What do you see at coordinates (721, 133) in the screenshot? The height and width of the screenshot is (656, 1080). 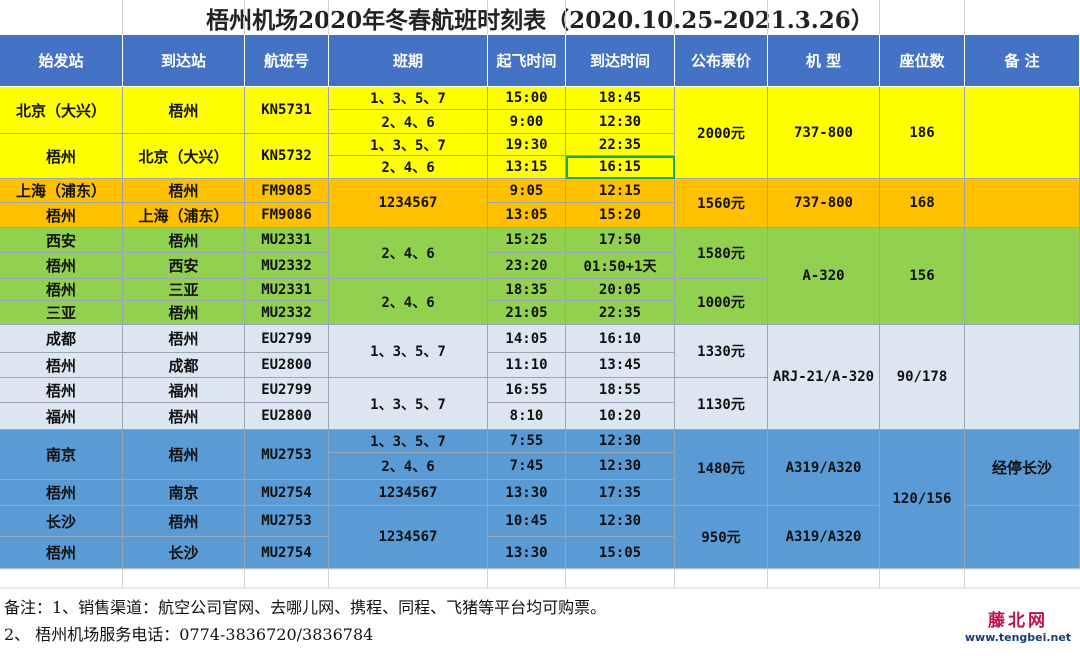 I see `fare-cell: 2000元` at bounding box center [721, 133].